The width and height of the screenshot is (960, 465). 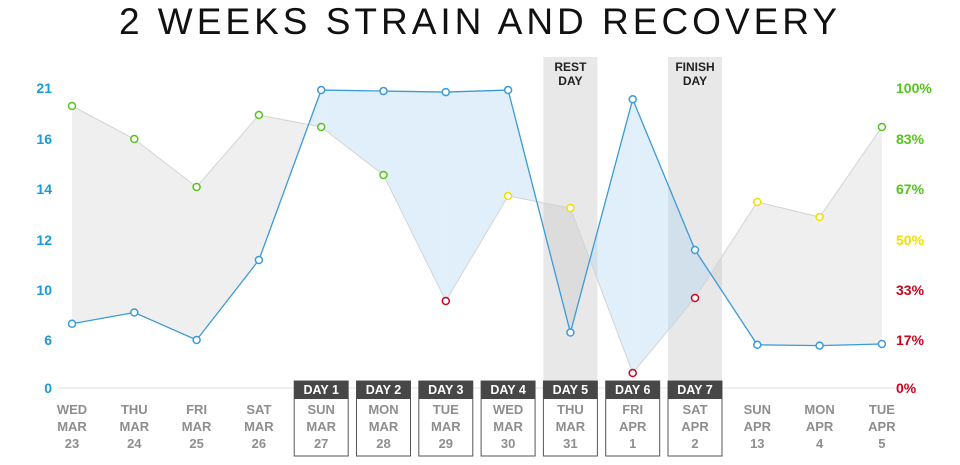 What do you see at coordinates (48, 340) in the screenshot?
I see `left-axis-tick: 6` at bounding box center [48, 340].